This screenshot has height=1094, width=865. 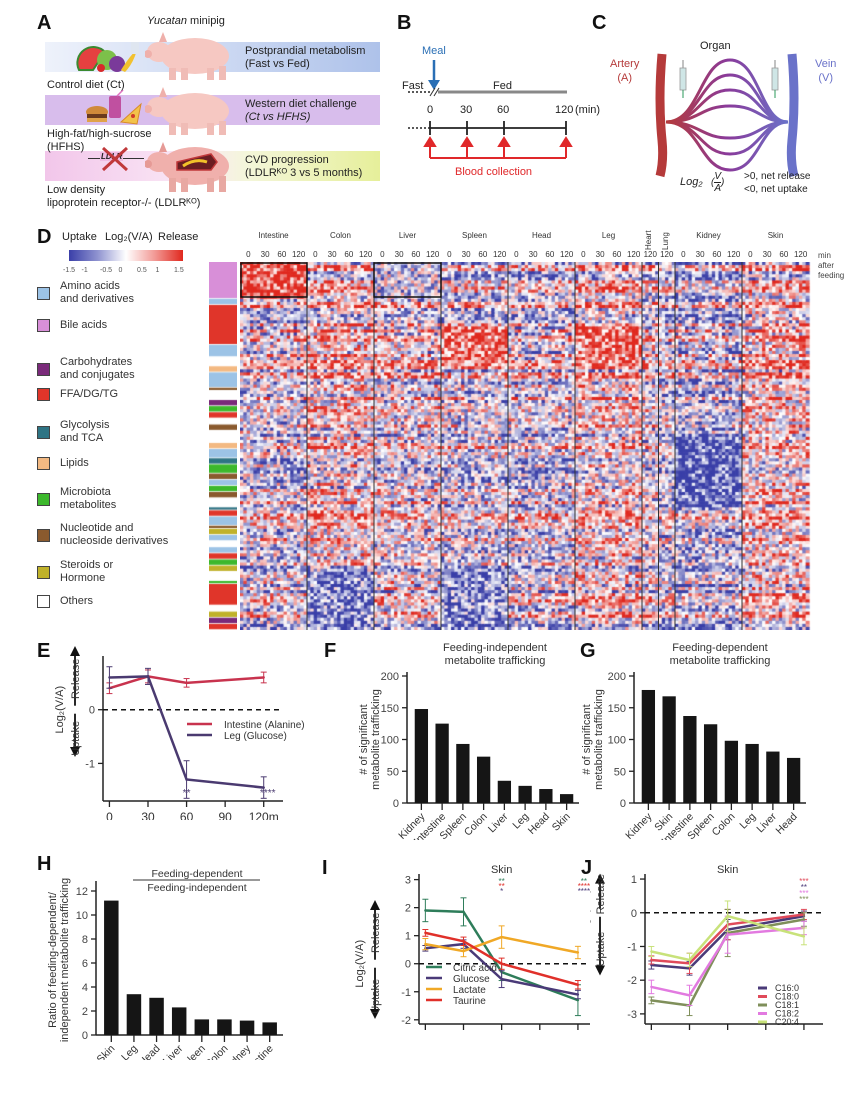 What do you see at coordinates (803, 893) in the screenshot?
I see `significance-stars: ***` at bounding box center [803, 893].